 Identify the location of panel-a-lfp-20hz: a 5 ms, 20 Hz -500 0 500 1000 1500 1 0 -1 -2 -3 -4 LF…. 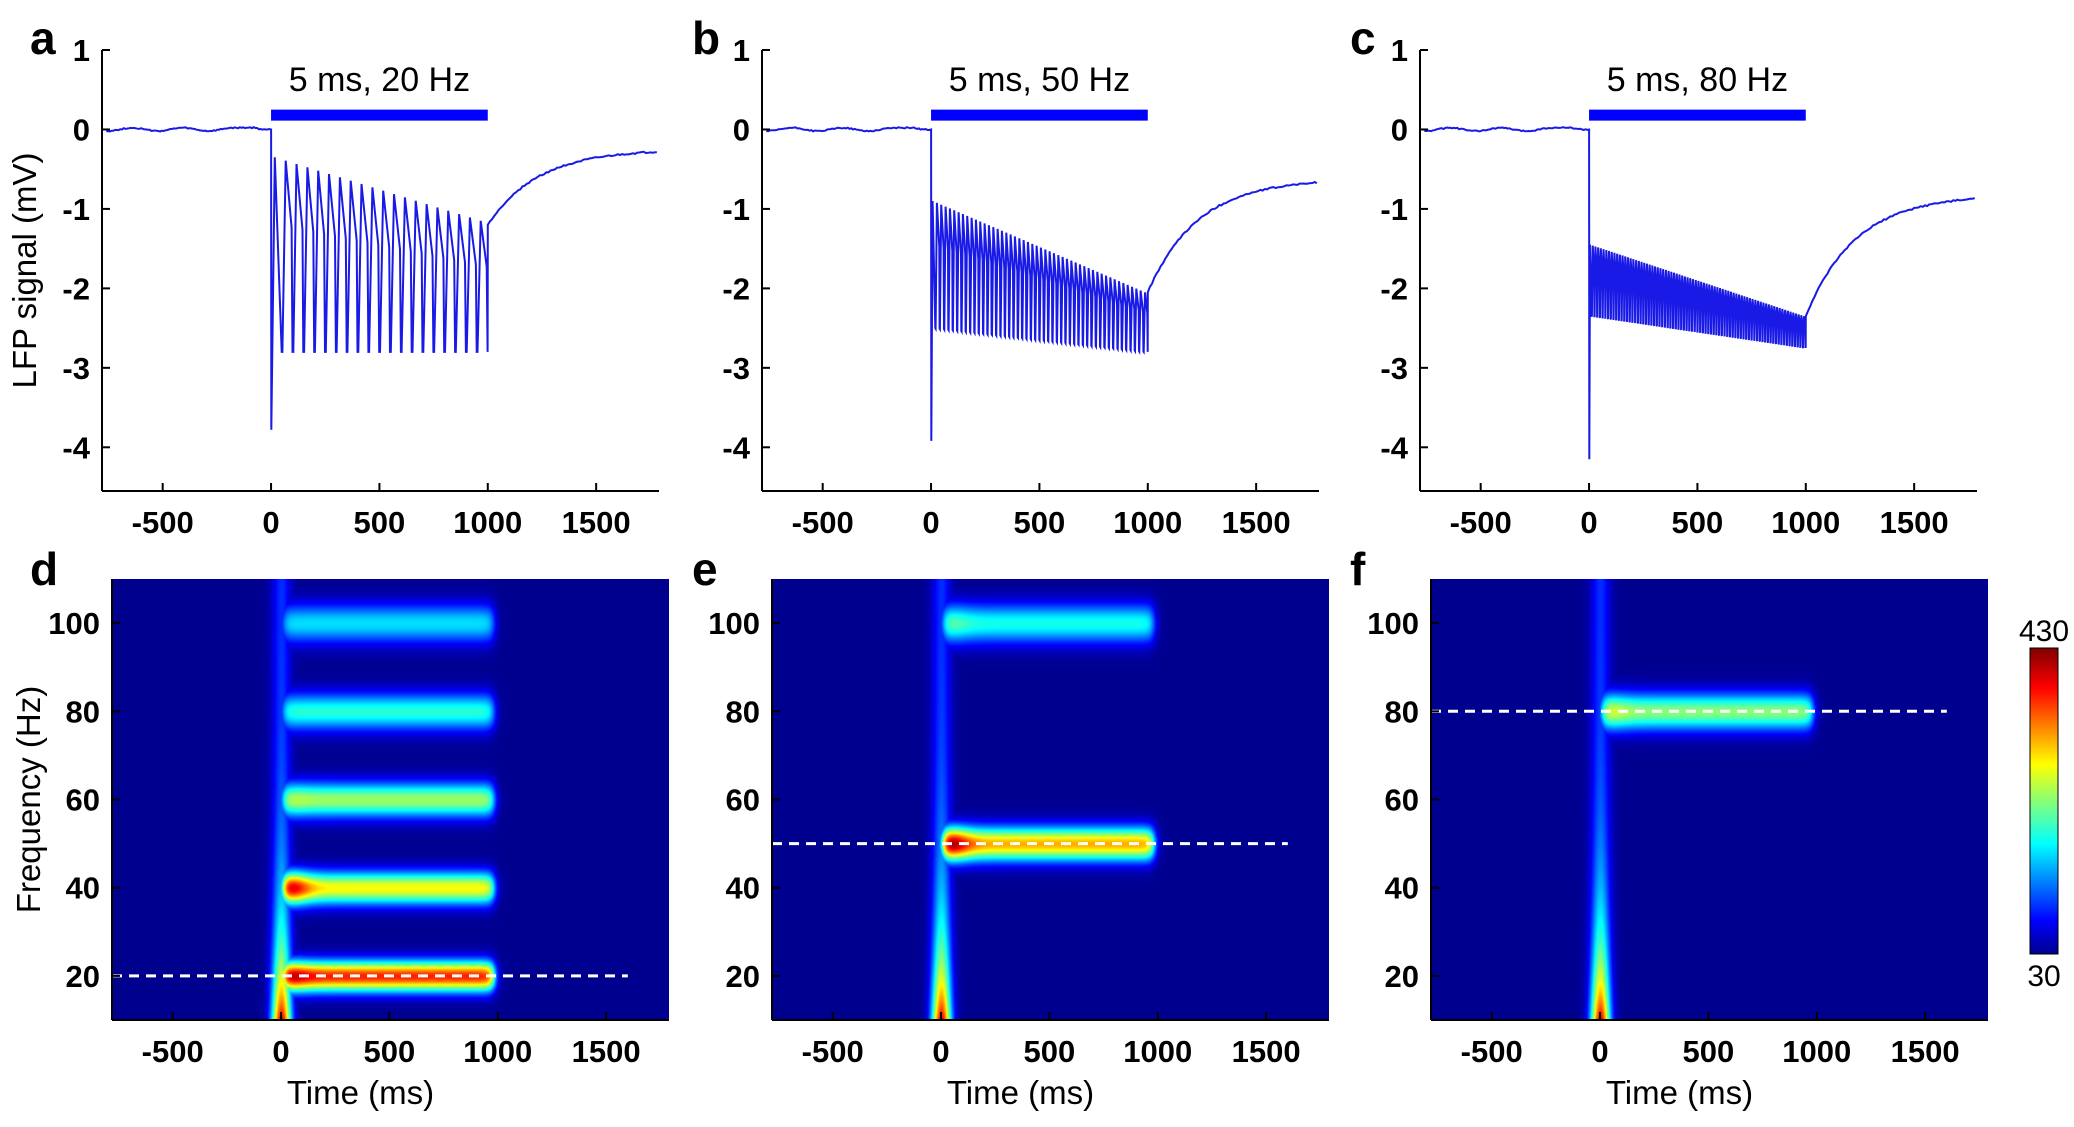
(332, 276).